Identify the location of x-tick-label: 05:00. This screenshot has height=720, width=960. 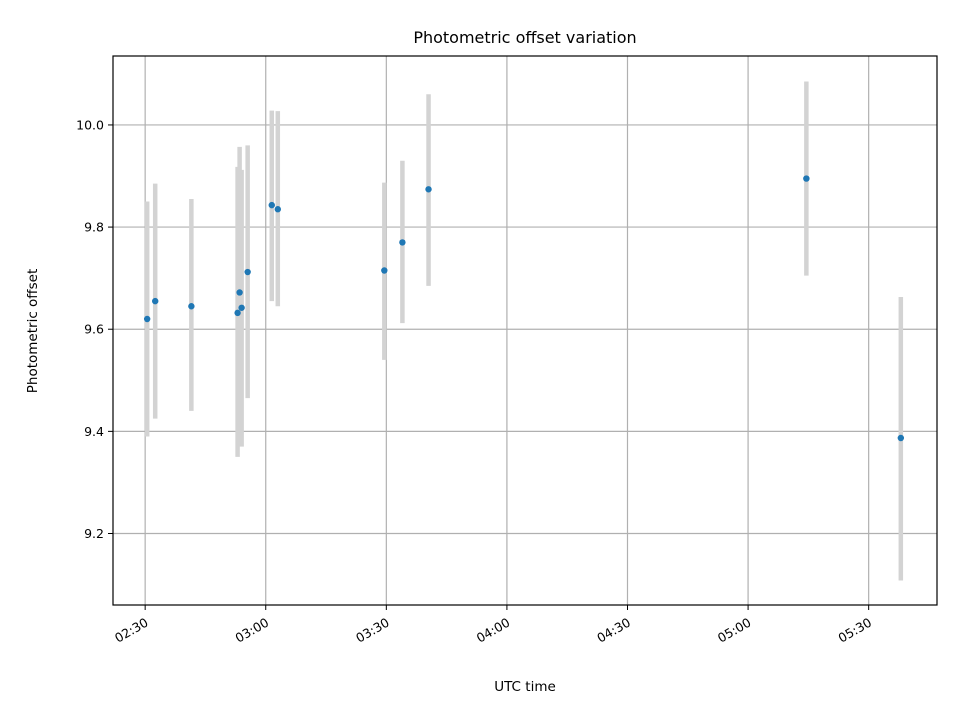
(734, 630).